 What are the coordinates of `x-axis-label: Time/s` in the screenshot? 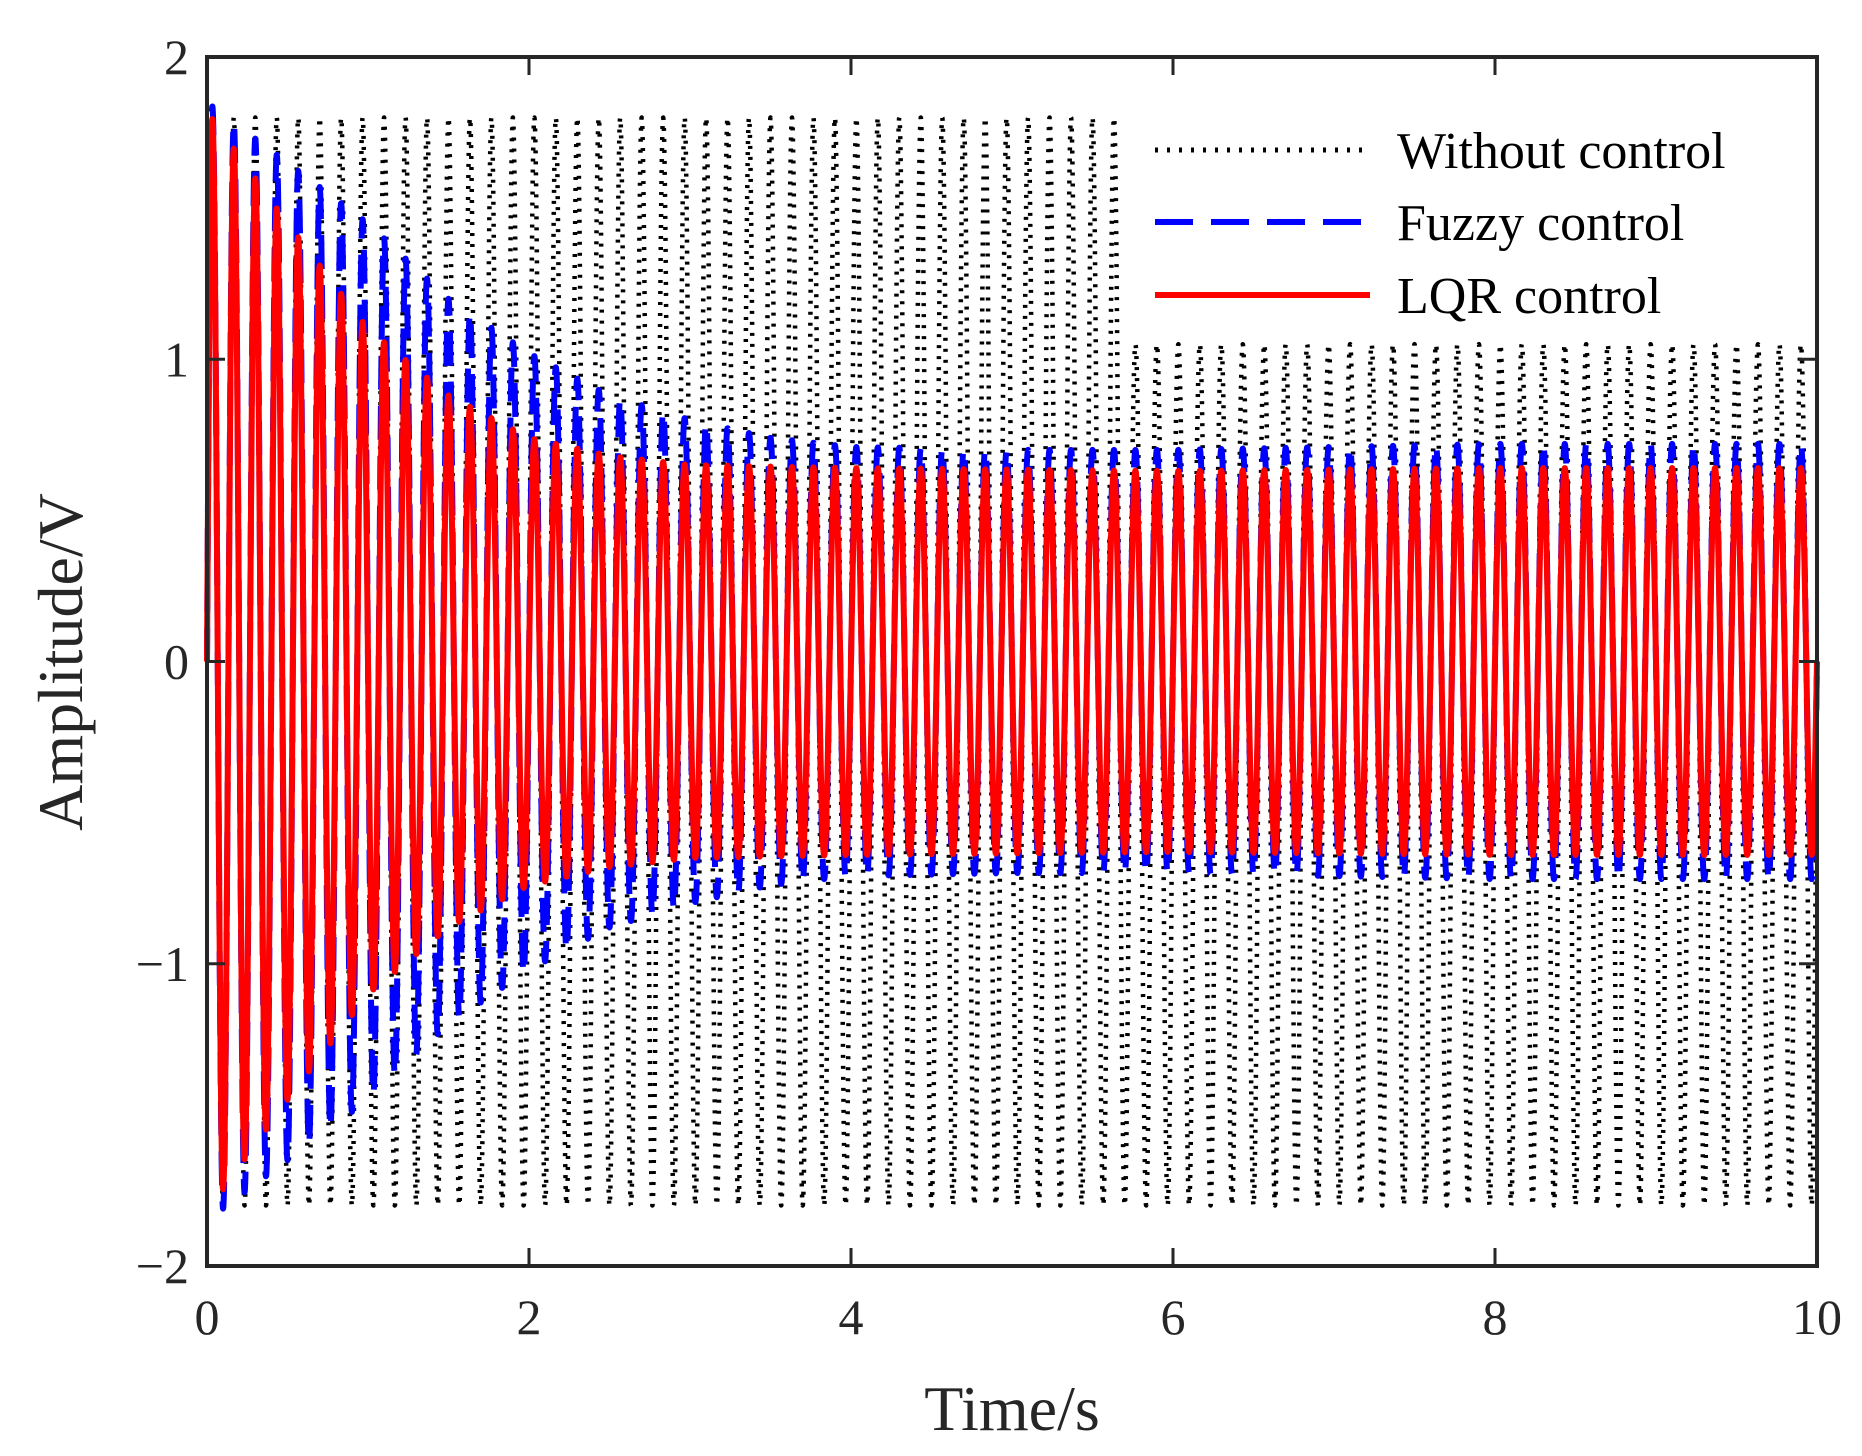 It's located at (1012, 1408).